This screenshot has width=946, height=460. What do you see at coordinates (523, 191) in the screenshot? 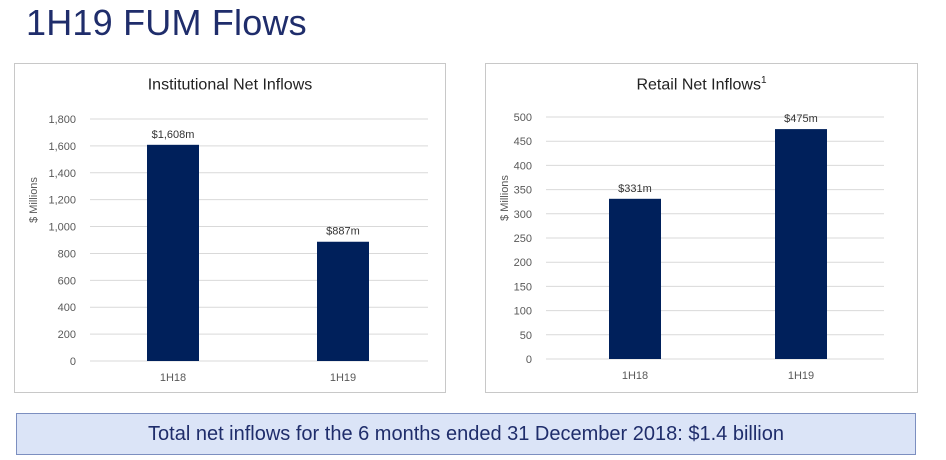
I see `y-tick-label: 350` at bounding box center [523, 191].